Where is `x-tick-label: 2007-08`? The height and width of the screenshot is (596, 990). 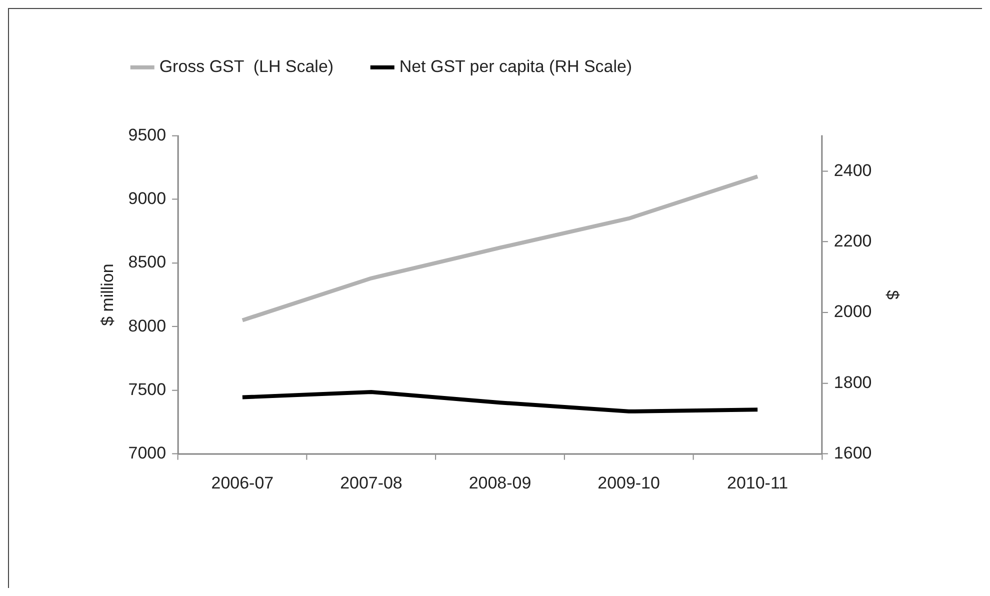 x-tick-label: 2007-08 is located at coordinates (371, 483).